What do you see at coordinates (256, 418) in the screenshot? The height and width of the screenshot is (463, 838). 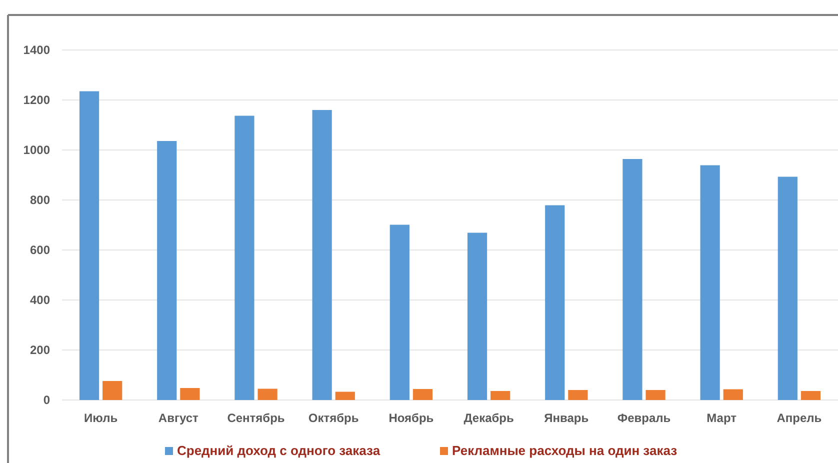 I see `x-tick-label: Сентябрь` at bounding box center [256, 418].